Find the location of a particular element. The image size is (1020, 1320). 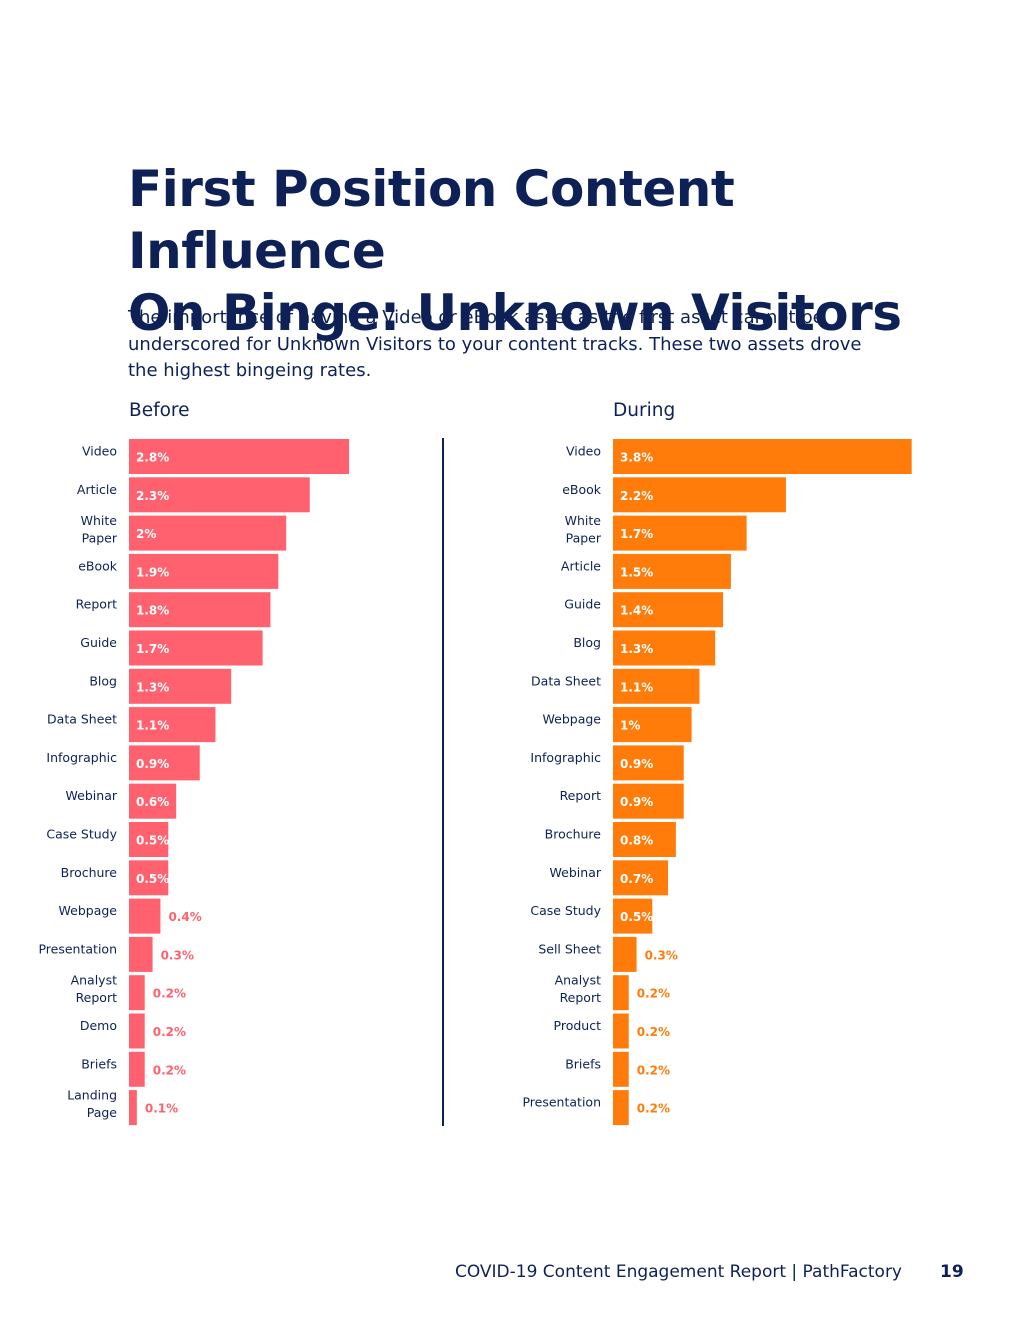

during-value-label: 0.5% is located at coordinates (636, 917).